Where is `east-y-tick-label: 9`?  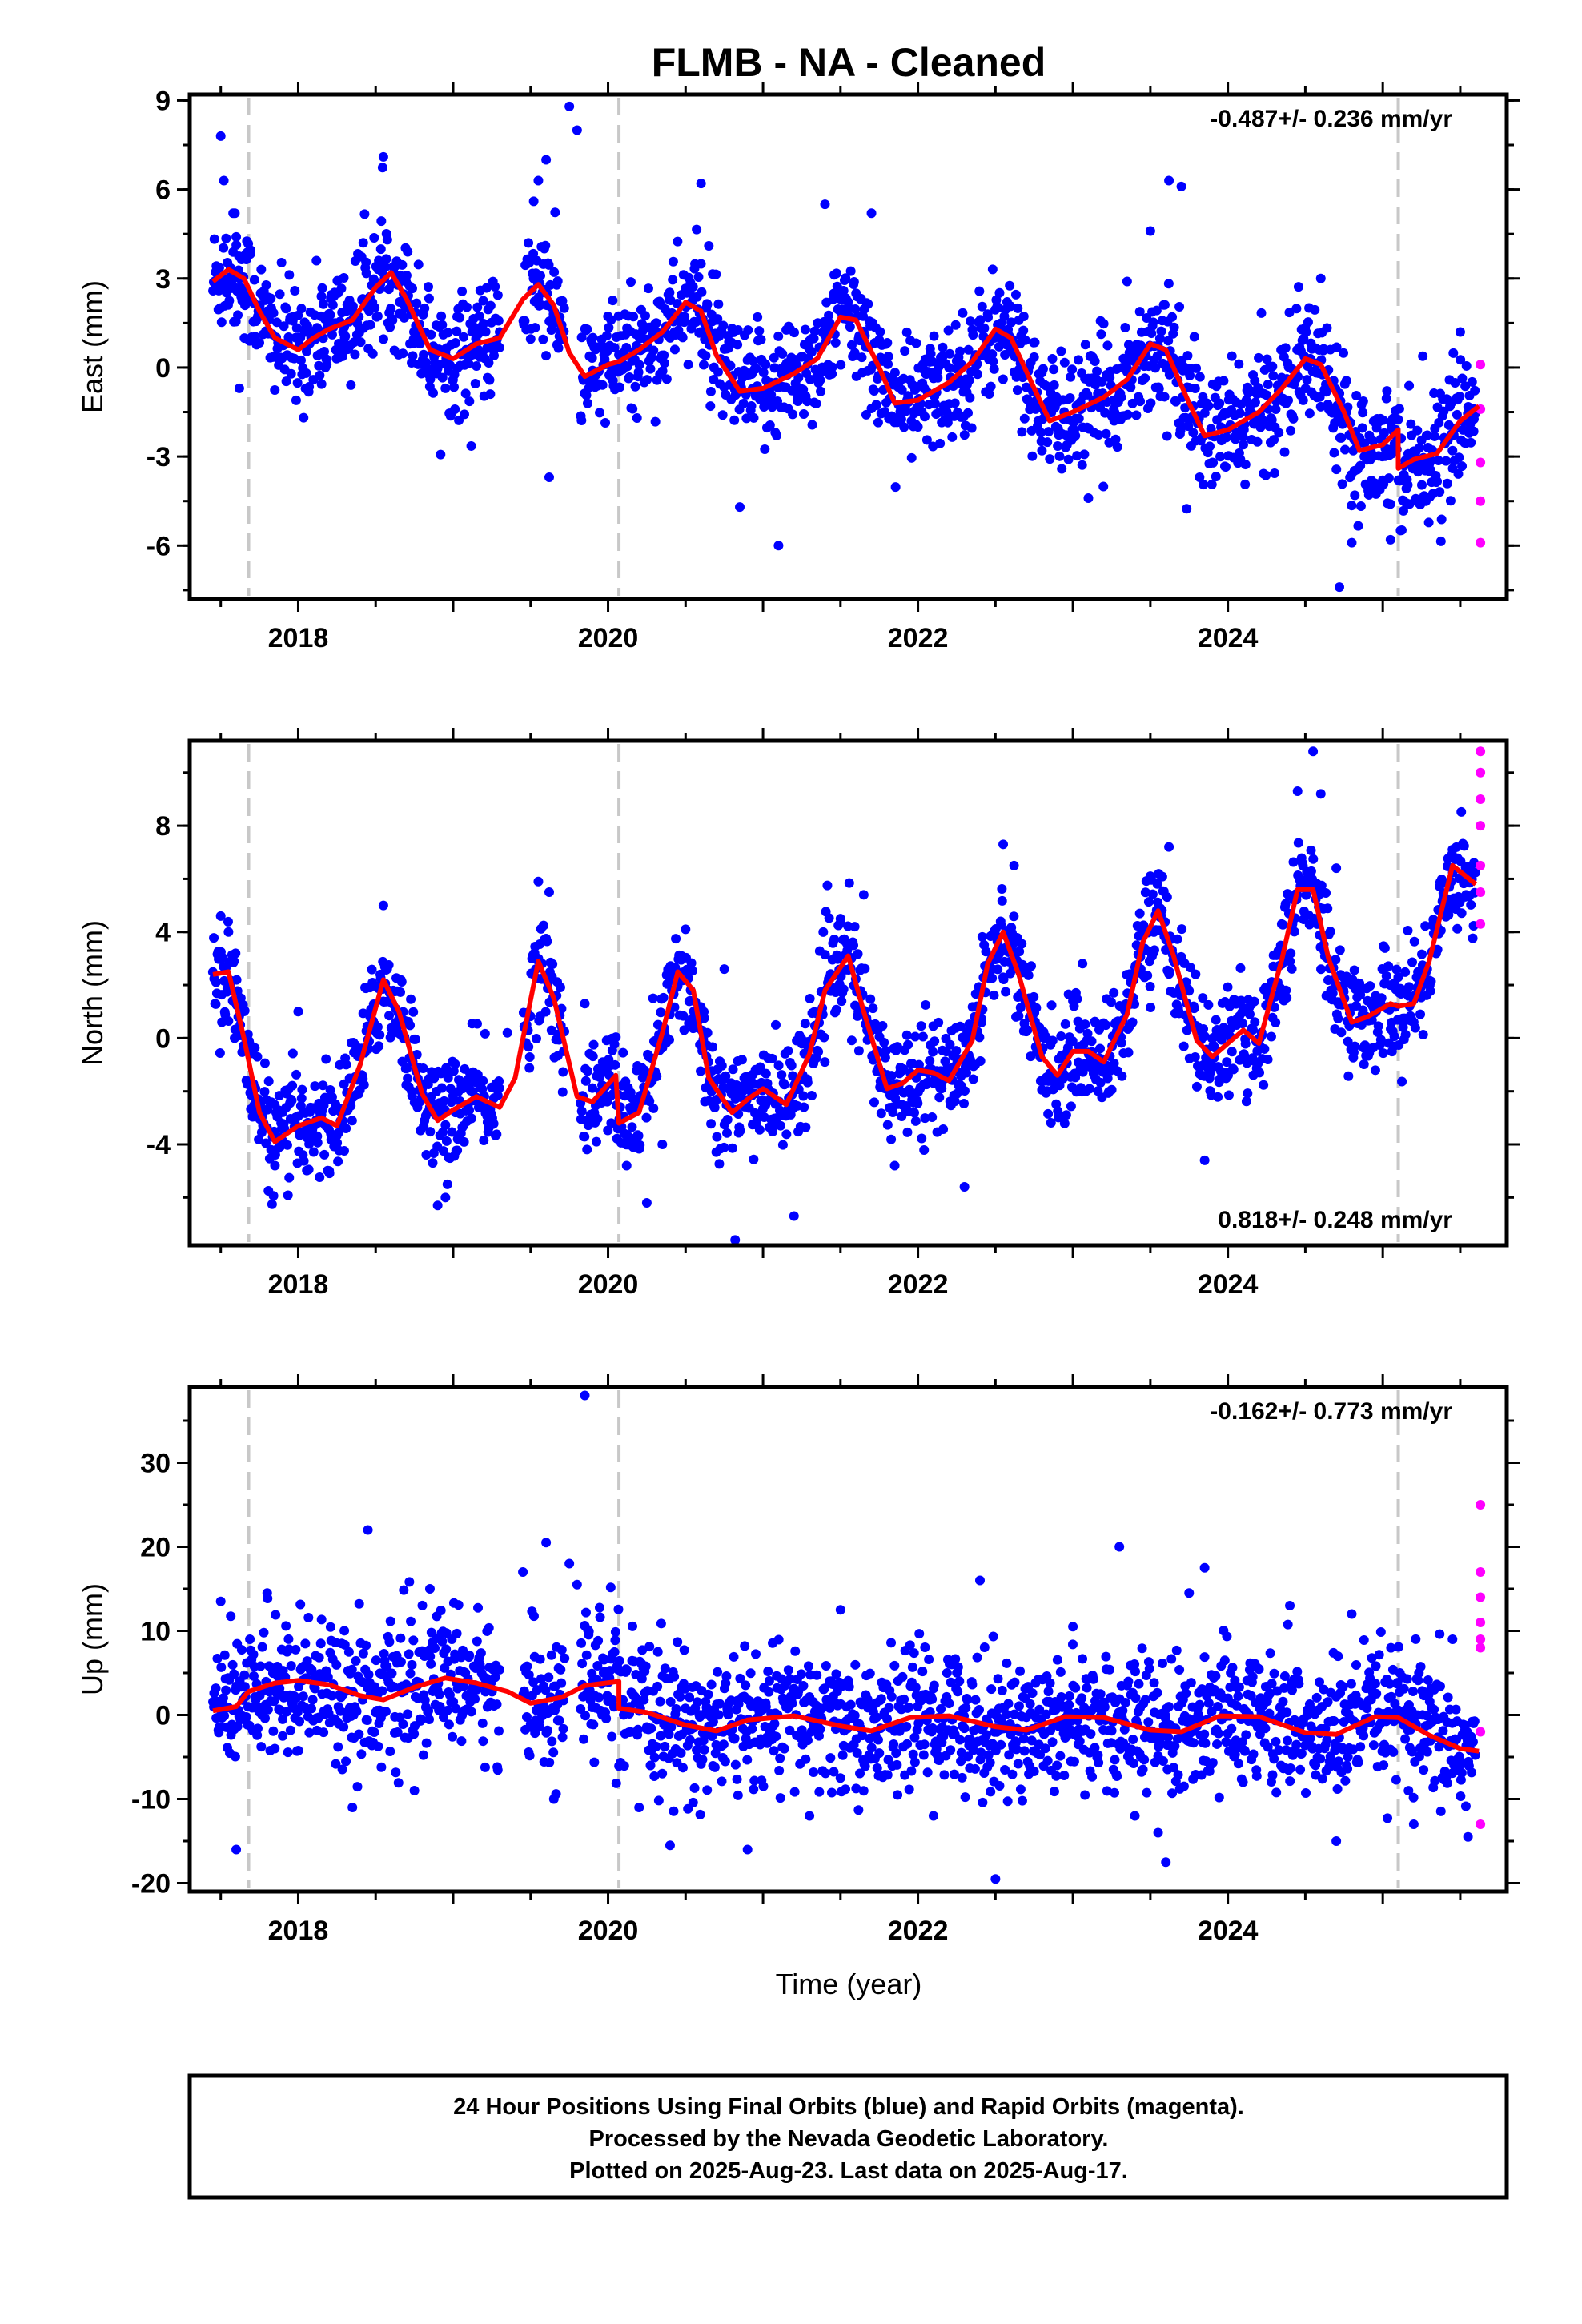 east-y-tick-label: 9 is located at coordinates (163, 101).